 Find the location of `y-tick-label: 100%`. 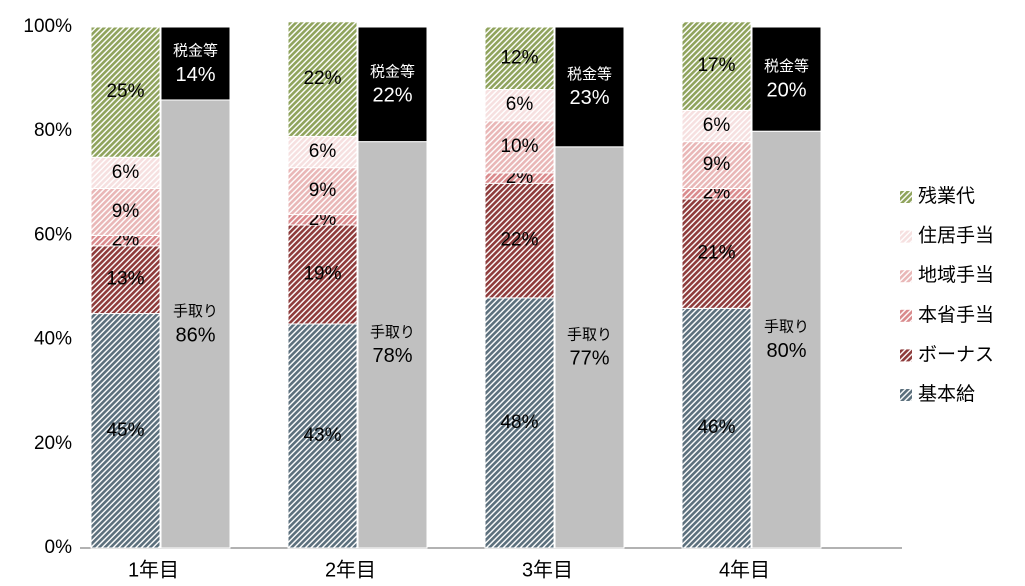

y-tick-label: 100% is located at coordinates (47, 26).